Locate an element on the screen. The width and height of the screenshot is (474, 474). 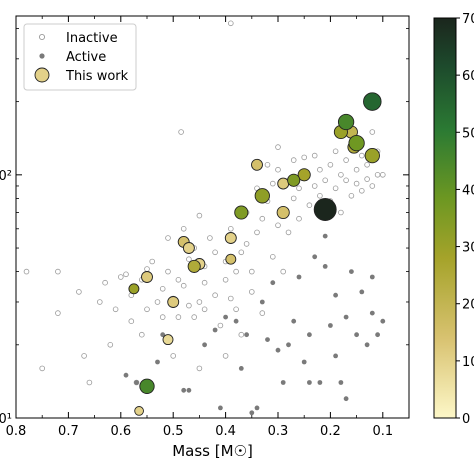
legend-inactive-marker is located at coordinates (42, 37).